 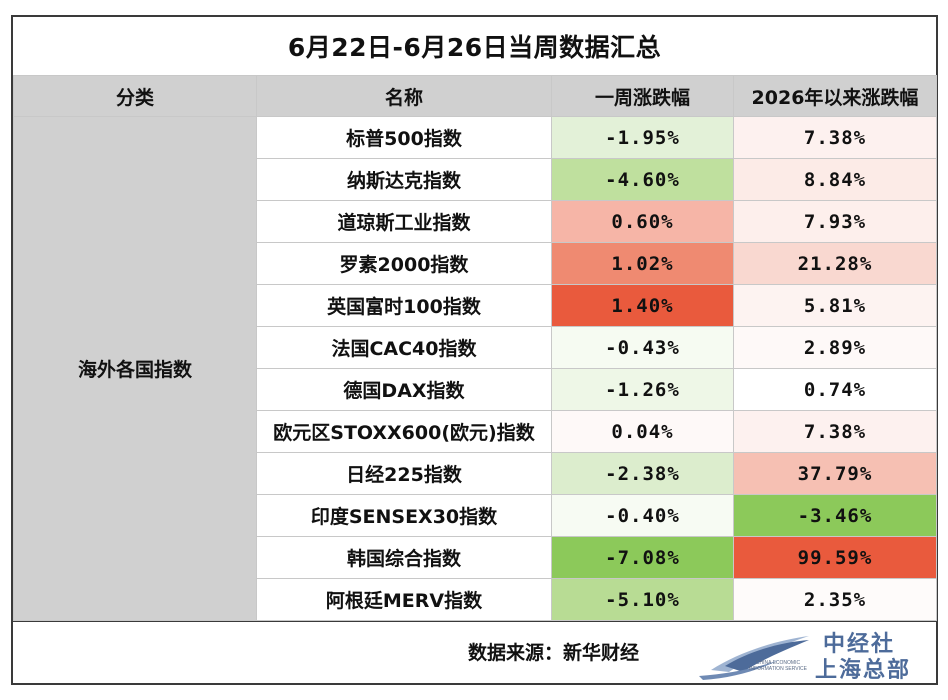 I want to click on ytd-change-cell: 37.79%, so click(x=835, y=473).